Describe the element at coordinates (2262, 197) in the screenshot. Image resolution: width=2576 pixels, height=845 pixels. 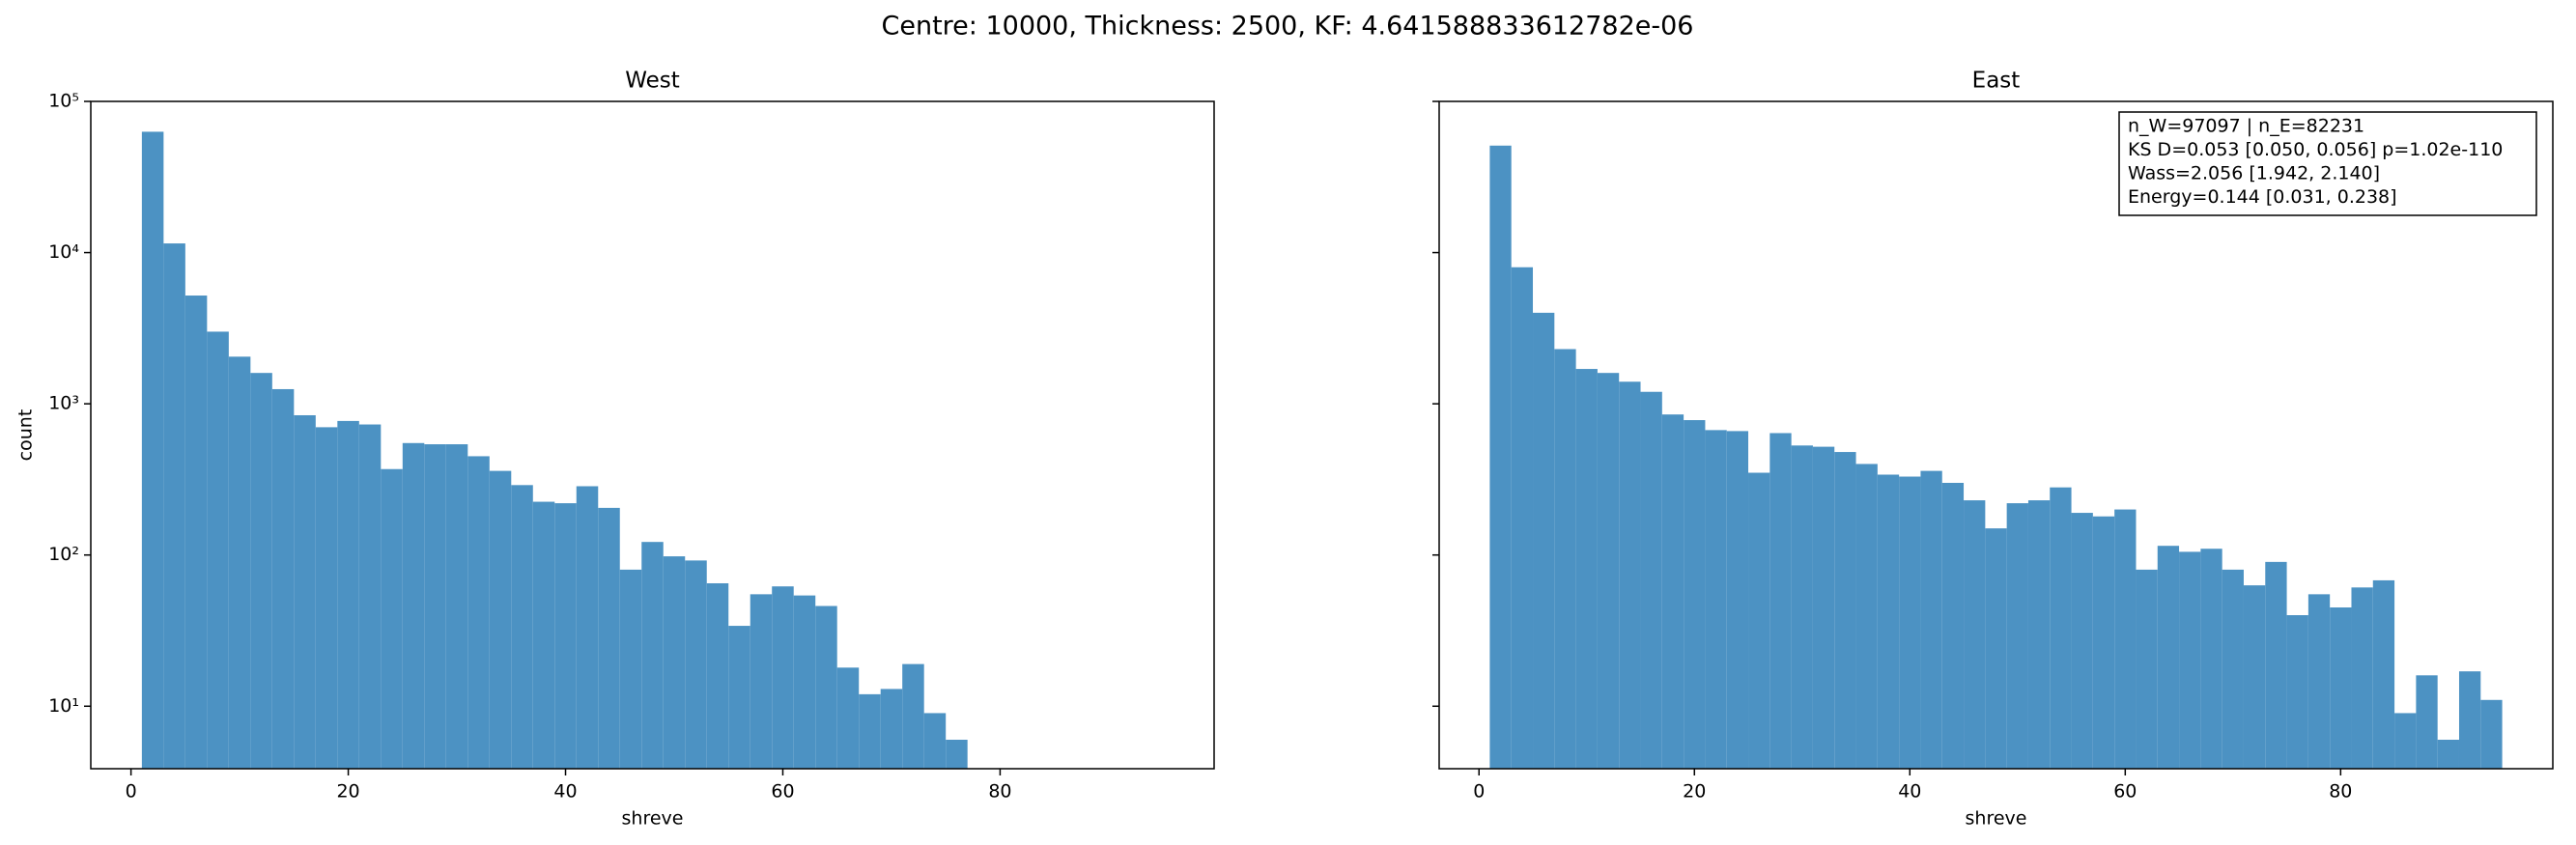
I see `annotation-line: Energy=0.144 [0.031, 0.238]` at that location.